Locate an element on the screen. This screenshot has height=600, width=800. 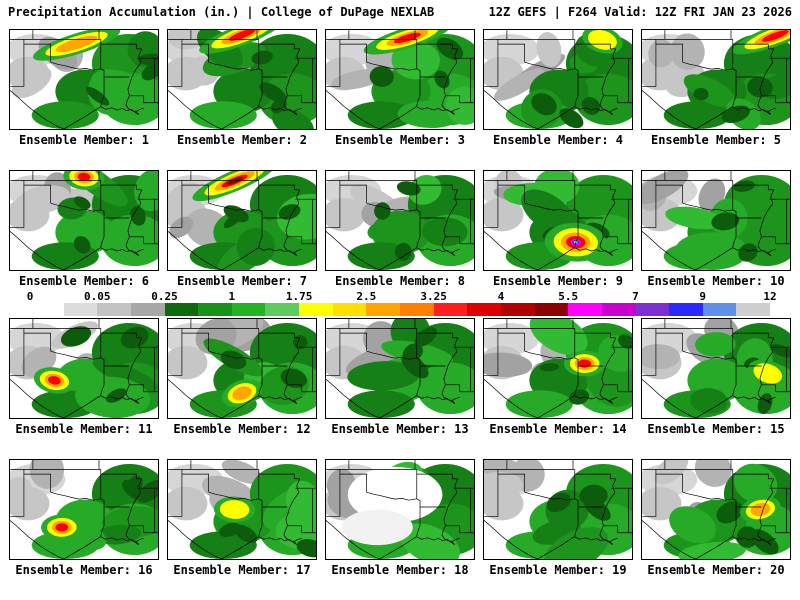
ensemble-panel-19: Ensemble Member: 19 is located at coordinates (558, 518).